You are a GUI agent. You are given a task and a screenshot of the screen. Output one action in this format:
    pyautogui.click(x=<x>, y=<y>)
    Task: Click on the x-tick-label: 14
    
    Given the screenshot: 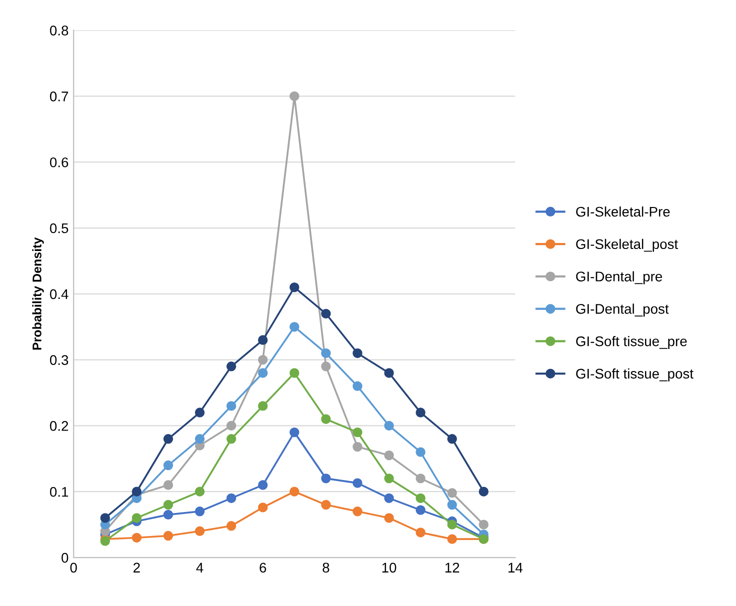 What is the action you would take?
    pyautogui.click(x=515, y=567)
    